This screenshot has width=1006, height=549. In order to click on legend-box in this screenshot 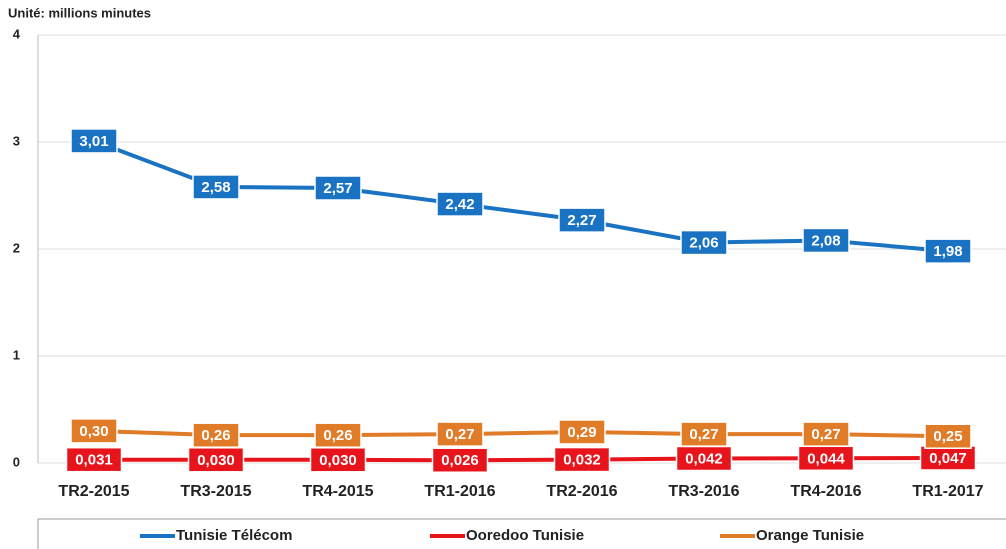, I will do `click(521, 533)`.